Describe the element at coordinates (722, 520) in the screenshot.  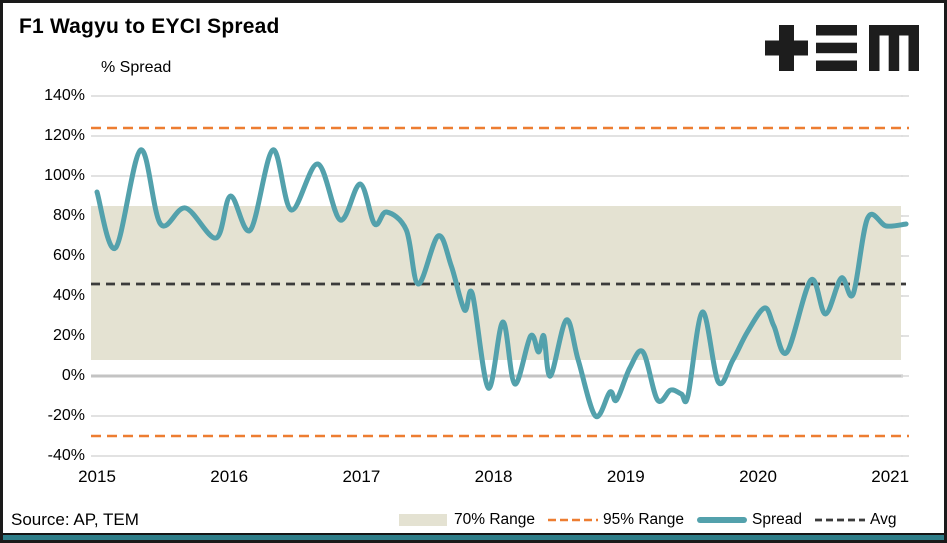
I see `legend-swatch-line-teal` at that location.